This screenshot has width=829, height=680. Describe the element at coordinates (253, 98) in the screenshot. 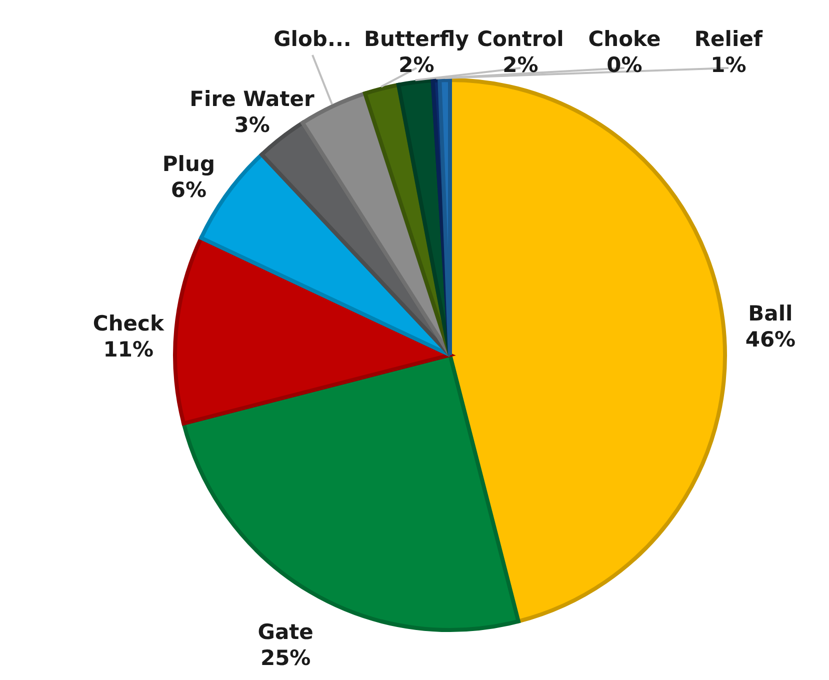

I see `slice-label: Fire Water` at that location.